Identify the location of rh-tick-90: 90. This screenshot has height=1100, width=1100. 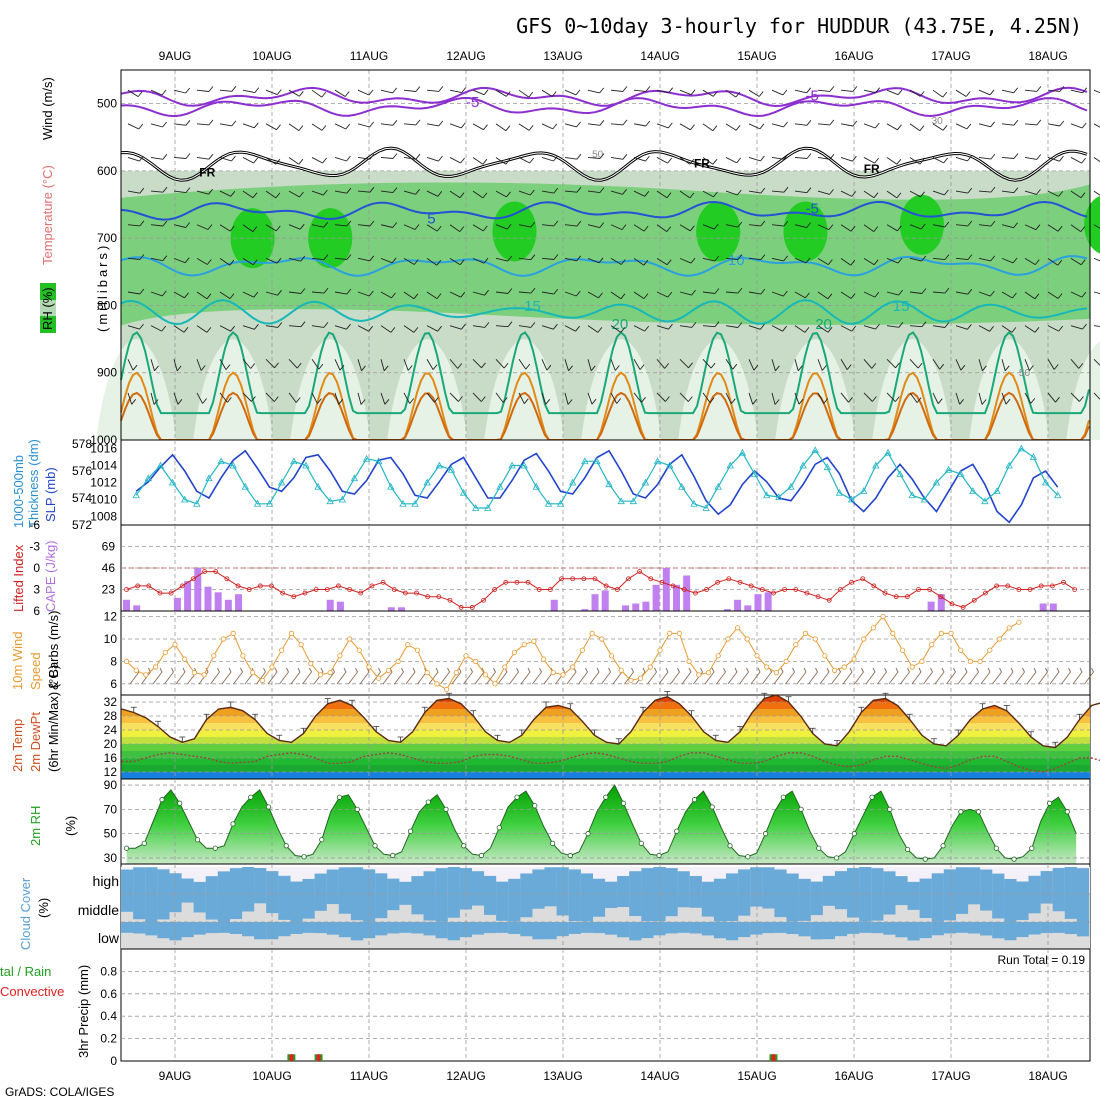
(111, 785).